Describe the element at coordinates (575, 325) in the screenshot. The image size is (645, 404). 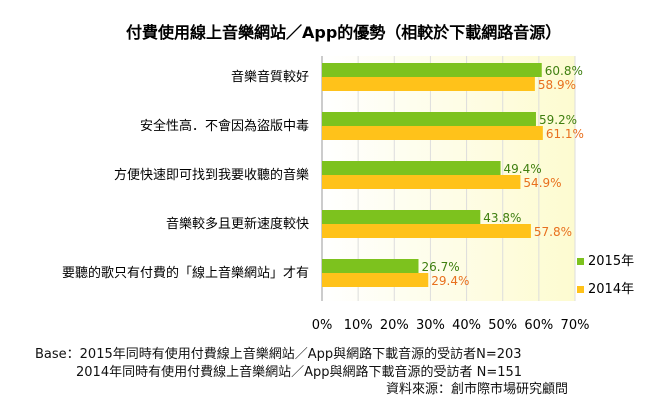
I see `x-tick-label: 70%` at that location.